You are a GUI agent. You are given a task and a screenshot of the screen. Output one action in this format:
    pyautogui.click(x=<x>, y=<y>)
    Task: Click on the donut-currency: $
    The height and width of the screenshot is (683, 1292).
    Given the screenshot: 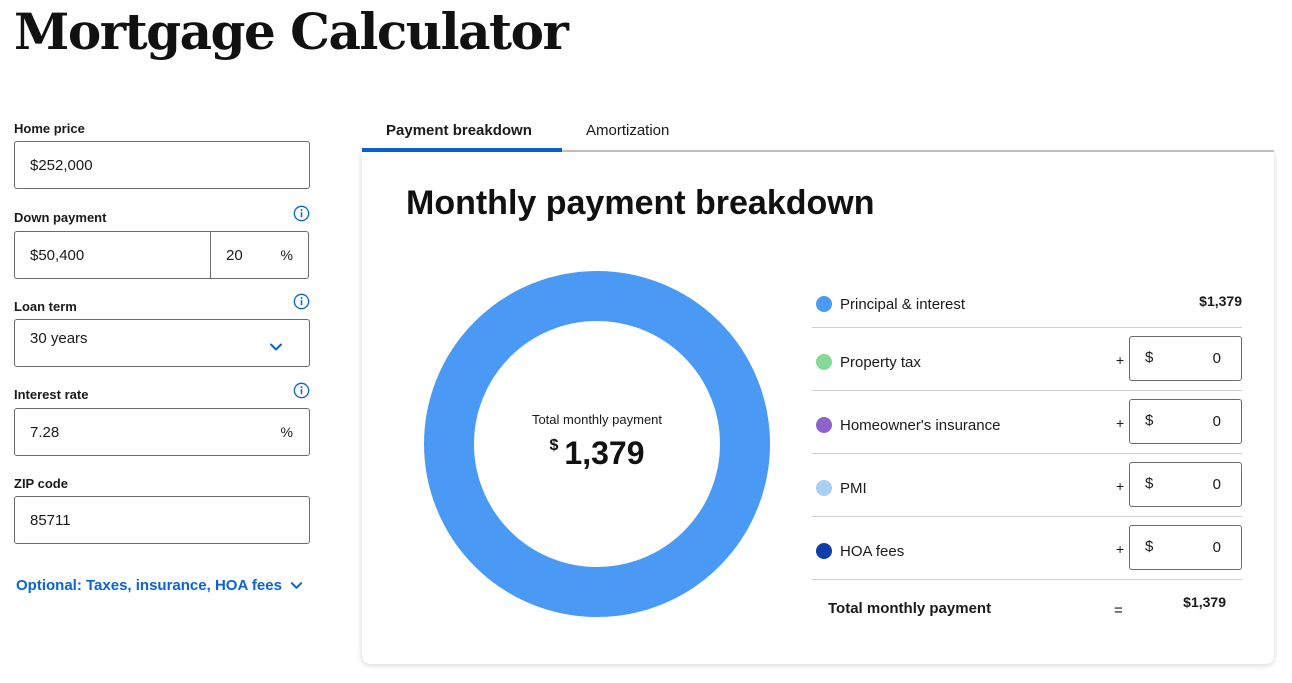 What is the action you would take?
    pyautogui.click(x=554, y=445)
    